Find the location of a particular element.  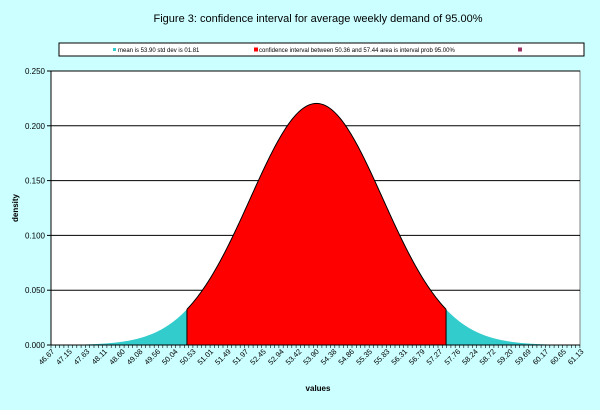

right-tail-area is located at coordinates (513, 327).